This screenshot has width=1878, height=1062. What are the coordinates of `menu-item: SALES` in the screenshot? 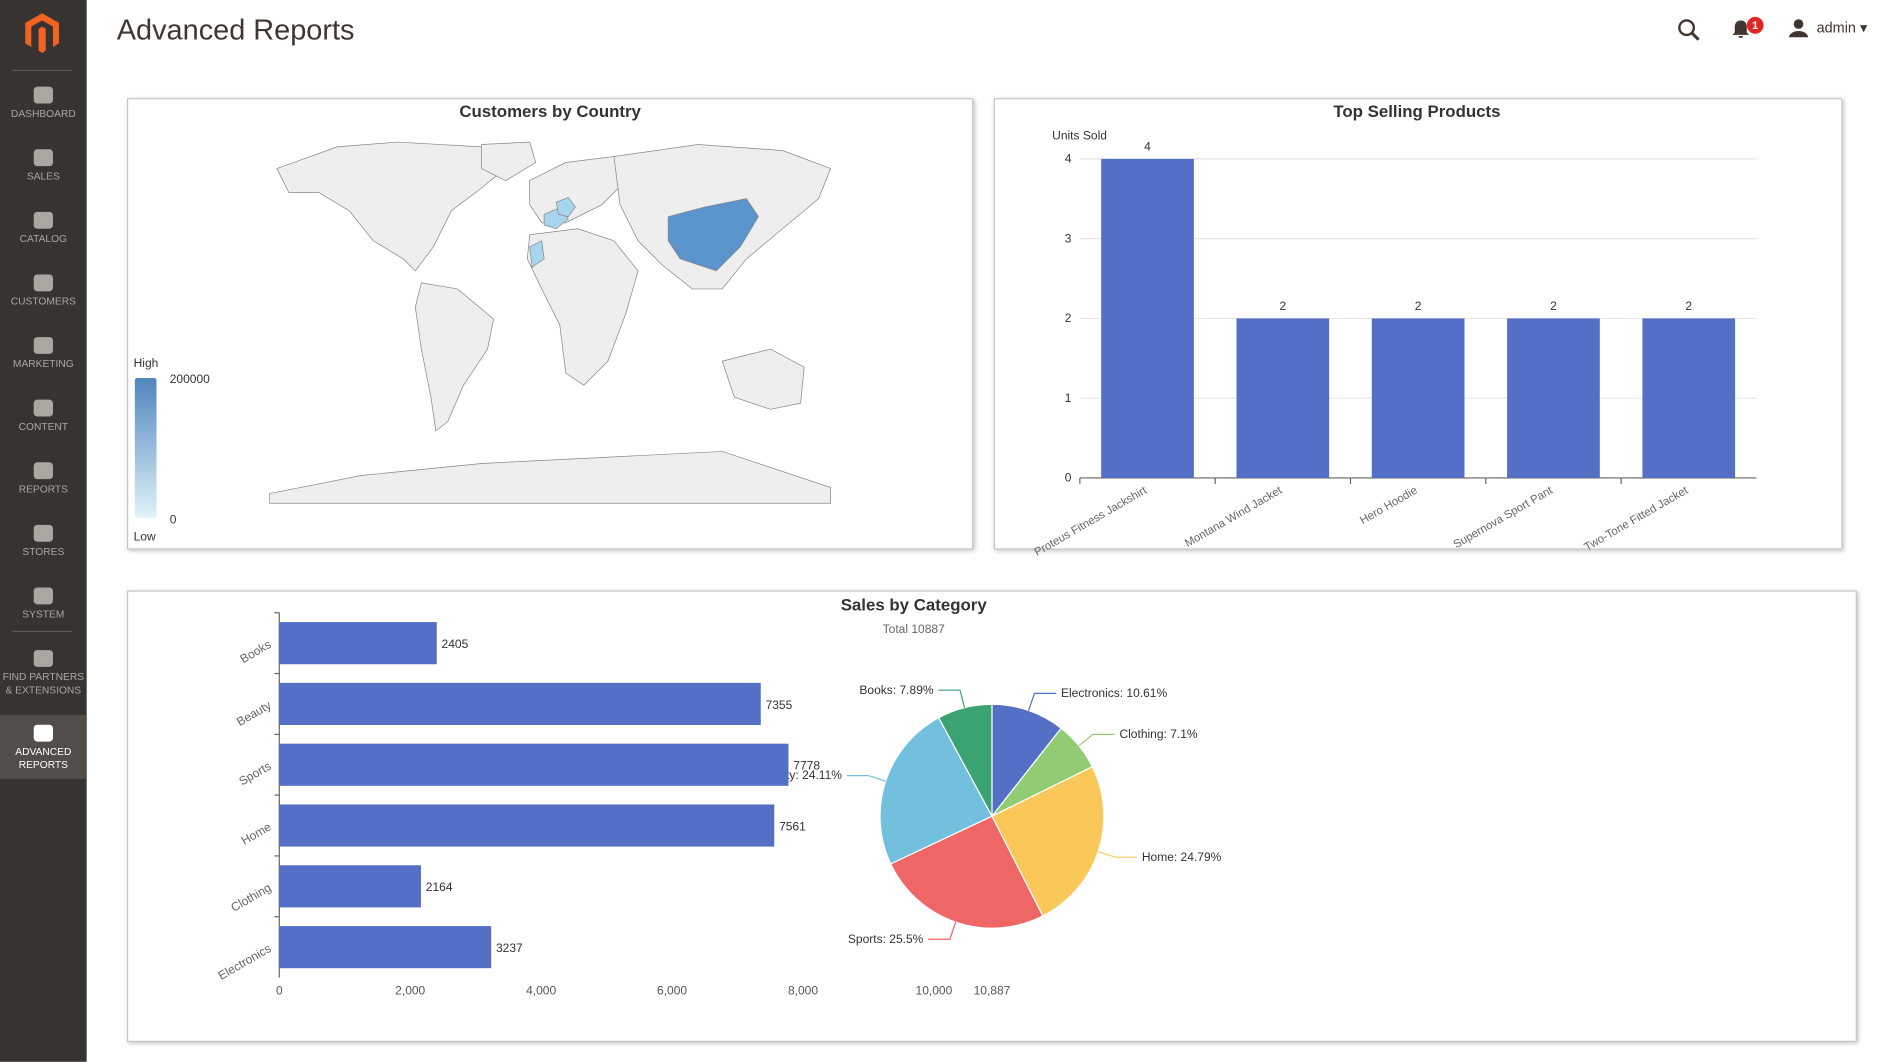 It's located at (43, 166).